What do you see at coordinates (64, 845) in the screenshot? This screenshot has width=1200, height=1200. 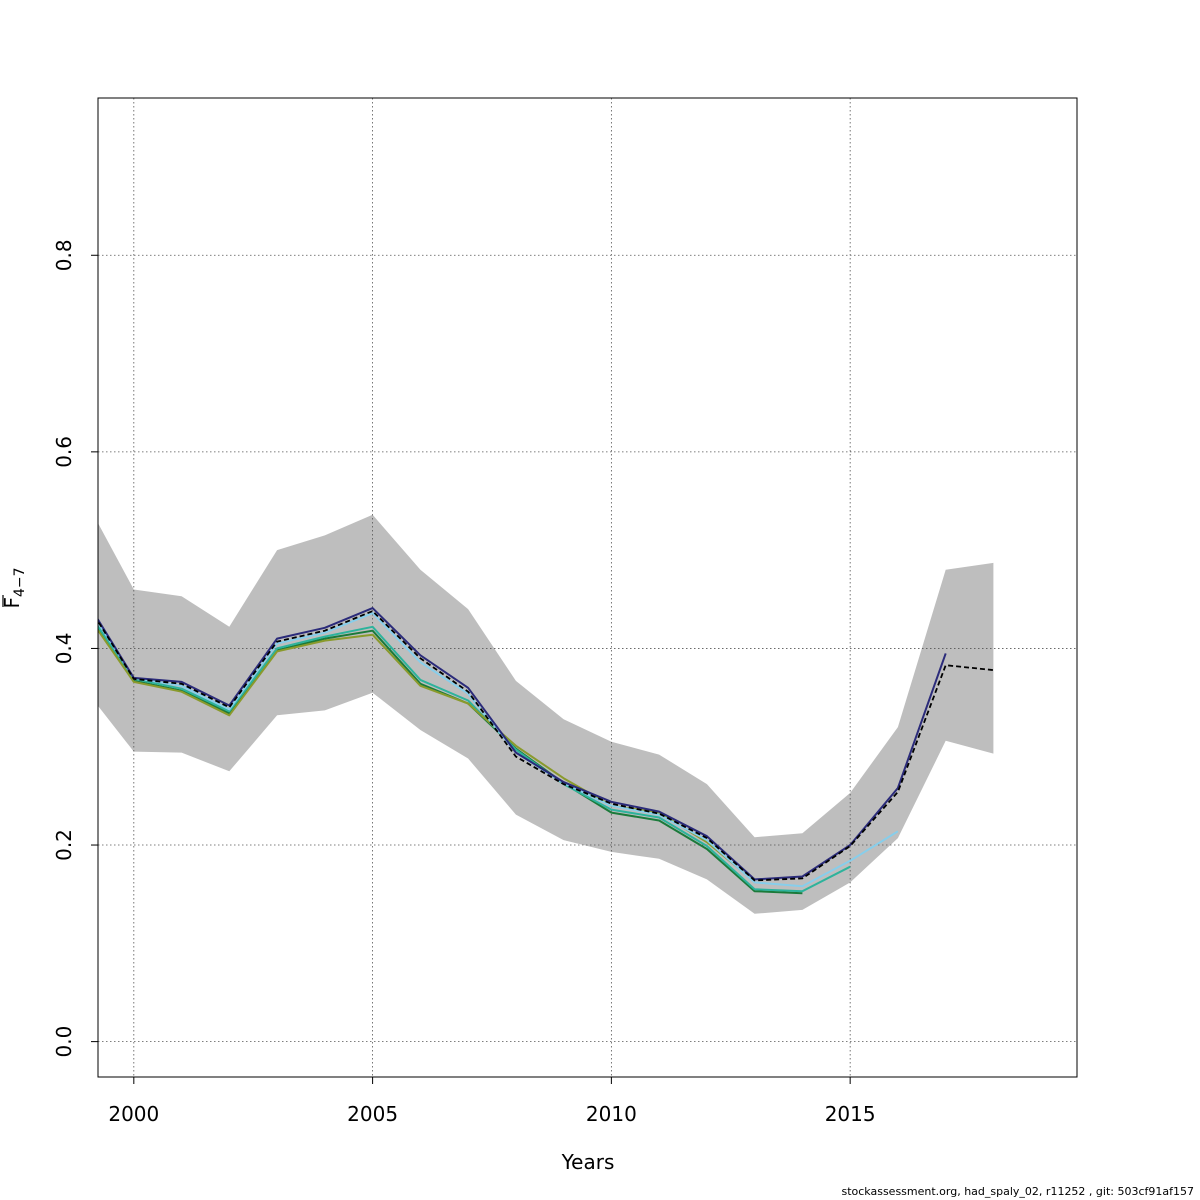 I see `y-tick-label-0_2: 0.2` at bounding box center [64, 845].